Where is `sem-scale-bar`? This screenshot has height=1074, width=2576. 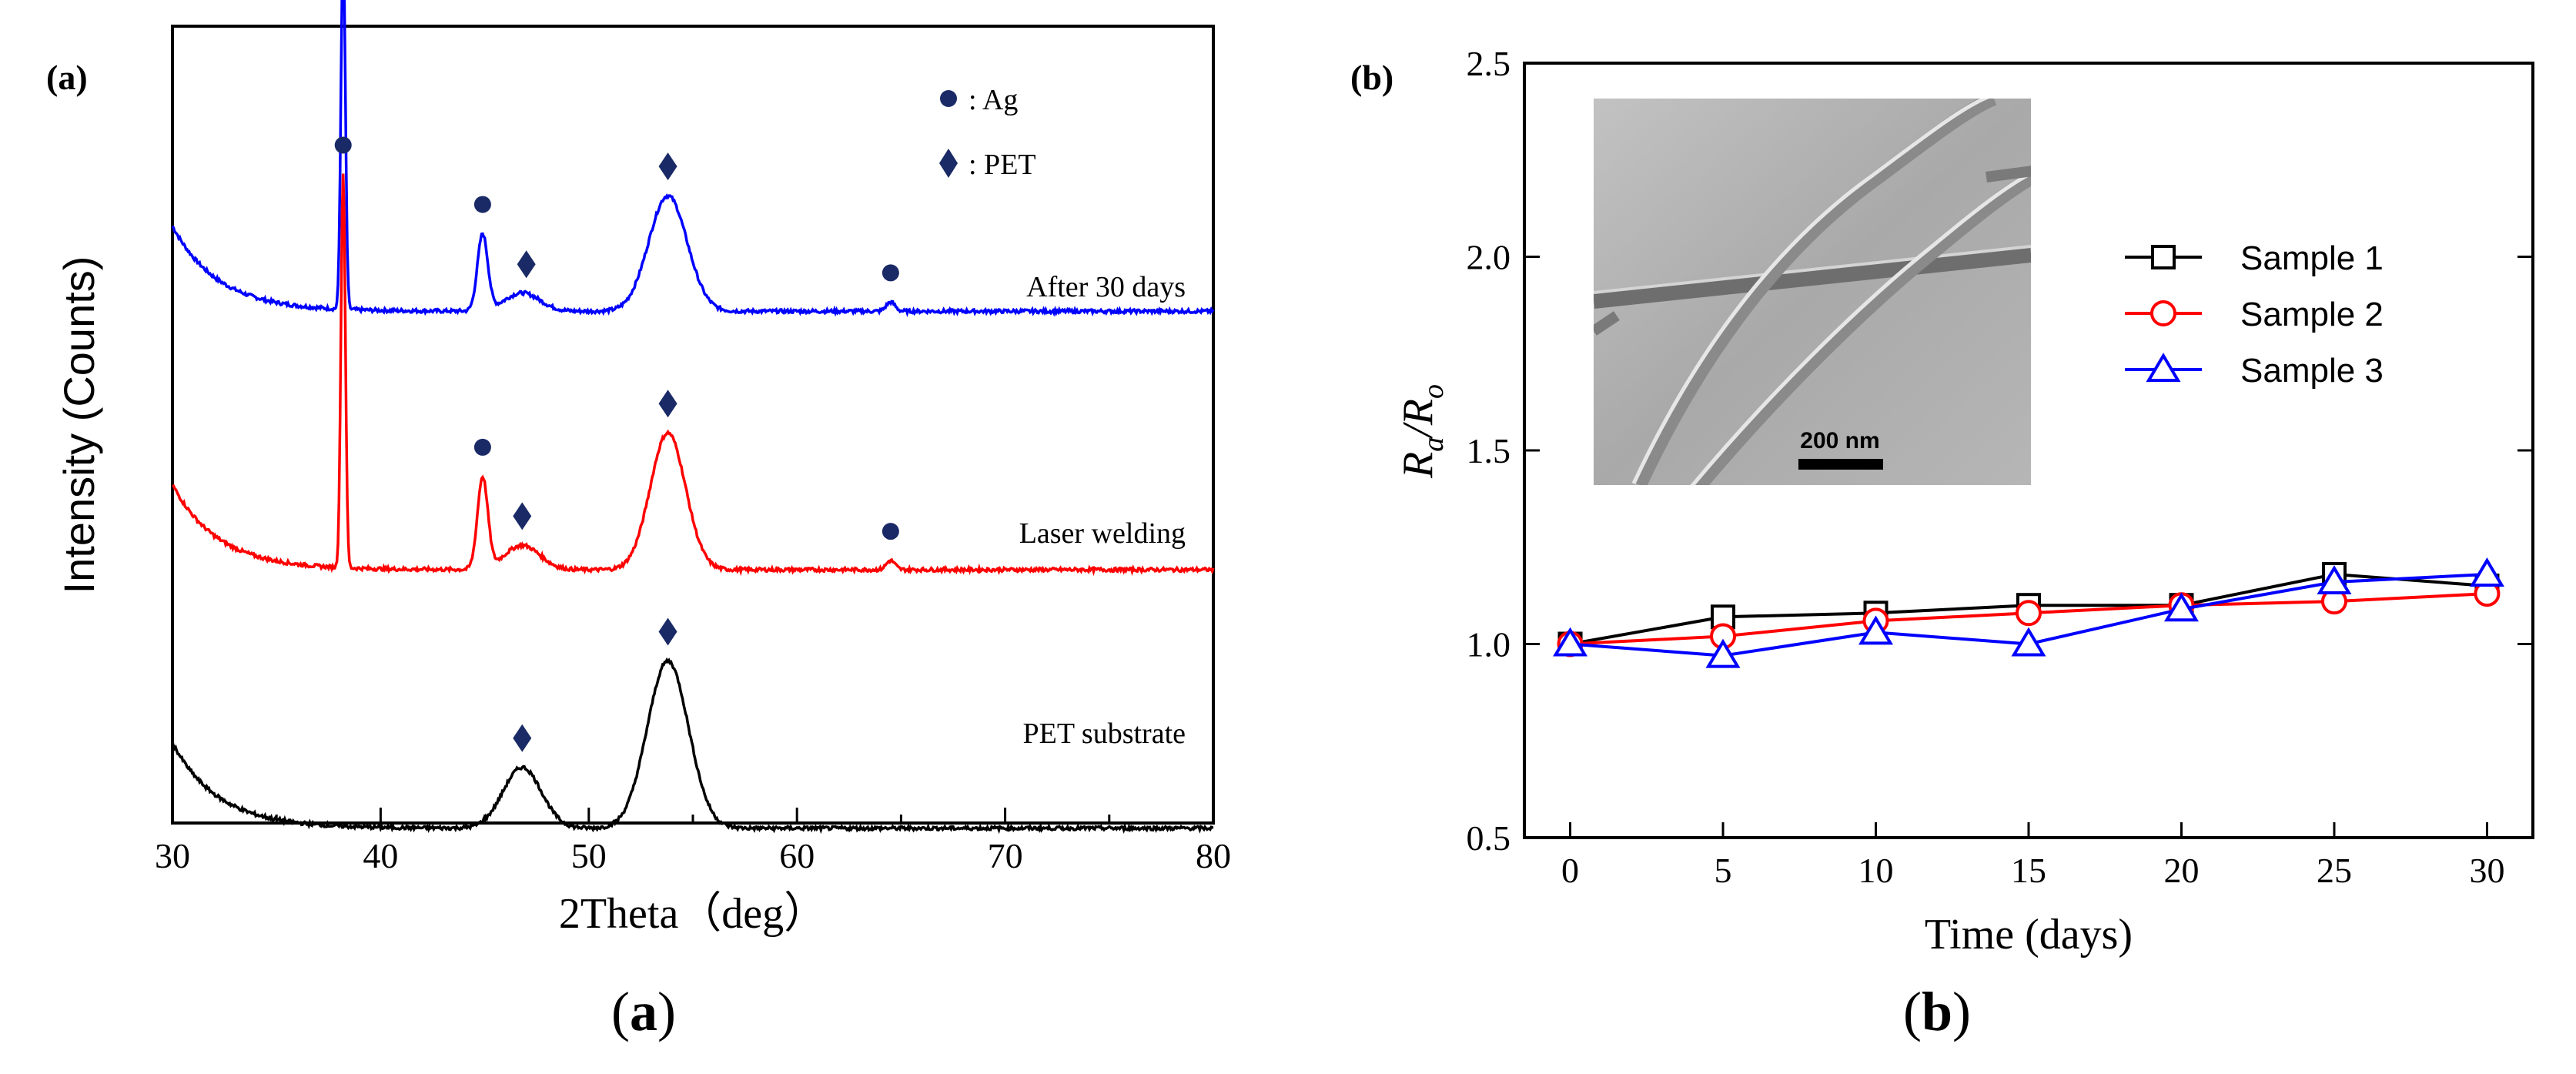 sem-scale-bar is located at coordinates (1841, 464).